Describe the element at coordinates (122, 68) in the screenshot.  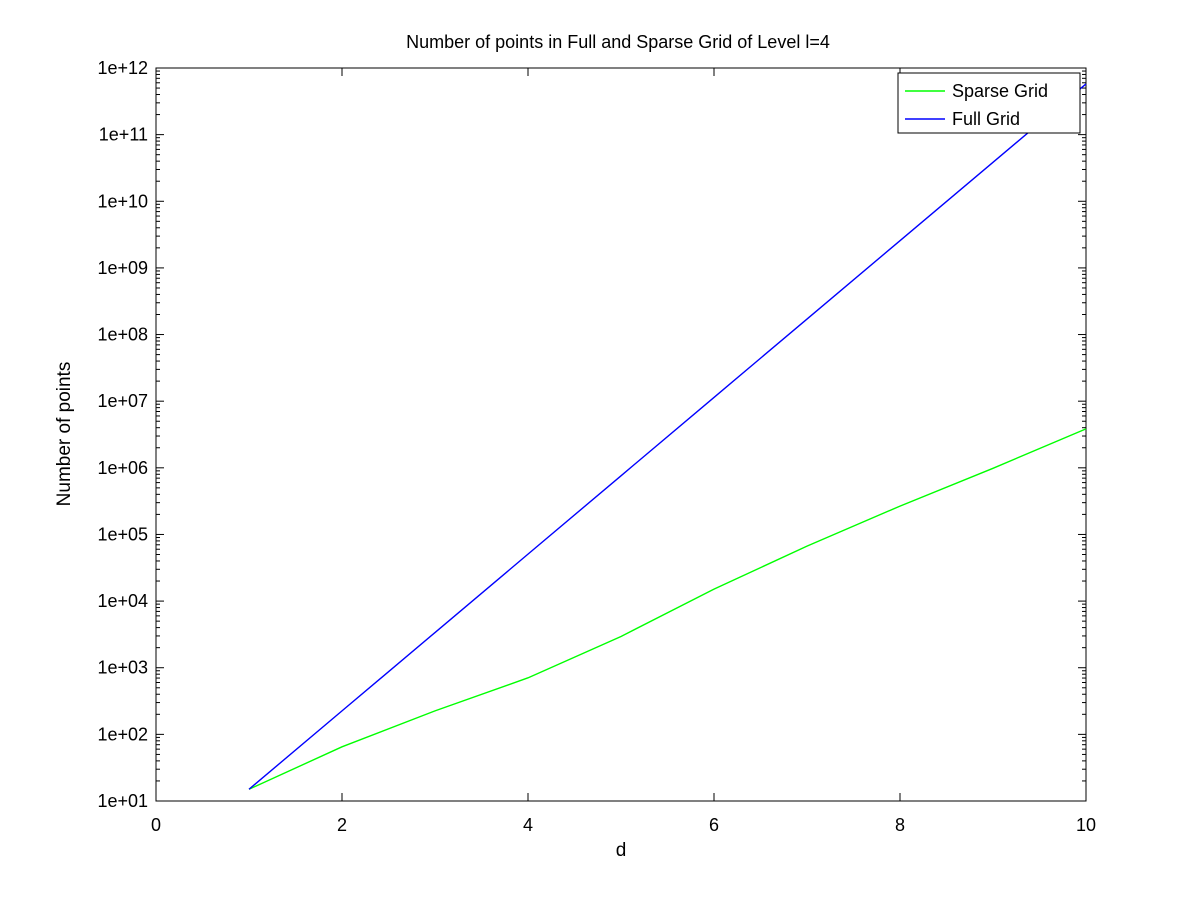
I see `y-tick-label: 1e+12` at that location.